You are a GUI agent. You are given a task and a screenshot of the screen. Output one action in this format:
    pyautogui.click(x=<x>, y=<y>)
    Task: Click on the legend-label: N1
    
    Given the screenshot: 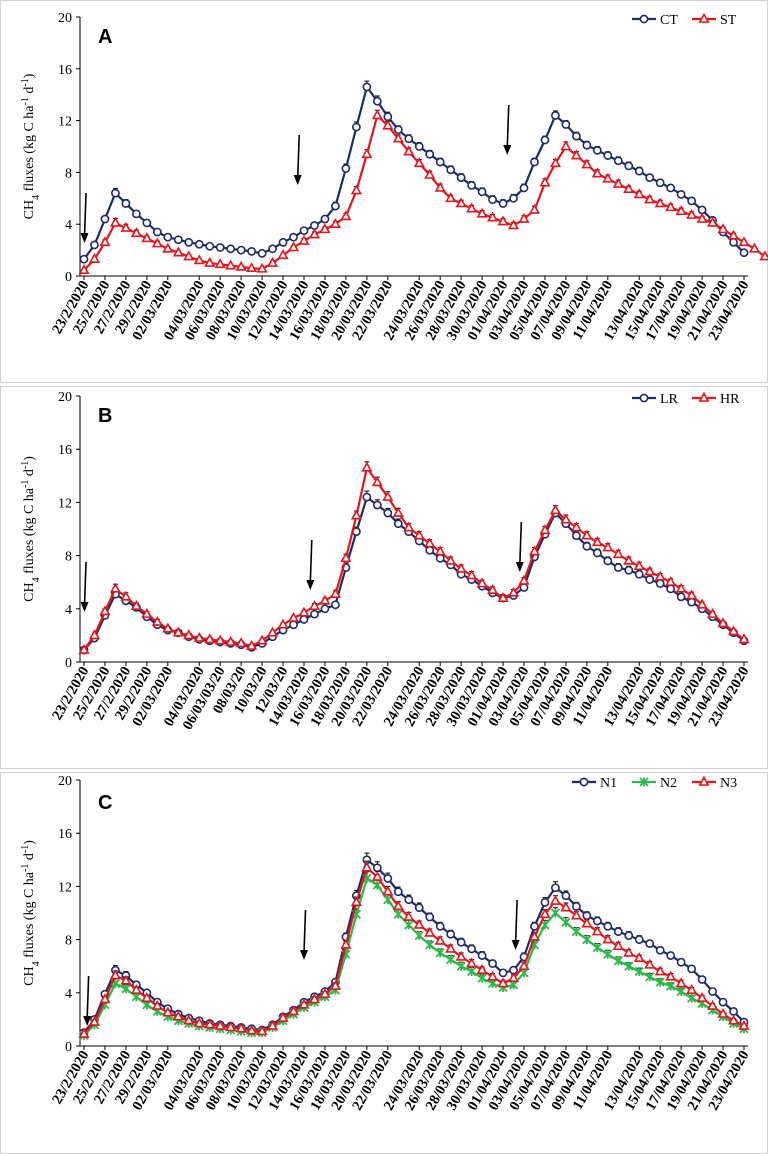 What is the action you would take?
    pyautogui.click(x=608, y=783)
    